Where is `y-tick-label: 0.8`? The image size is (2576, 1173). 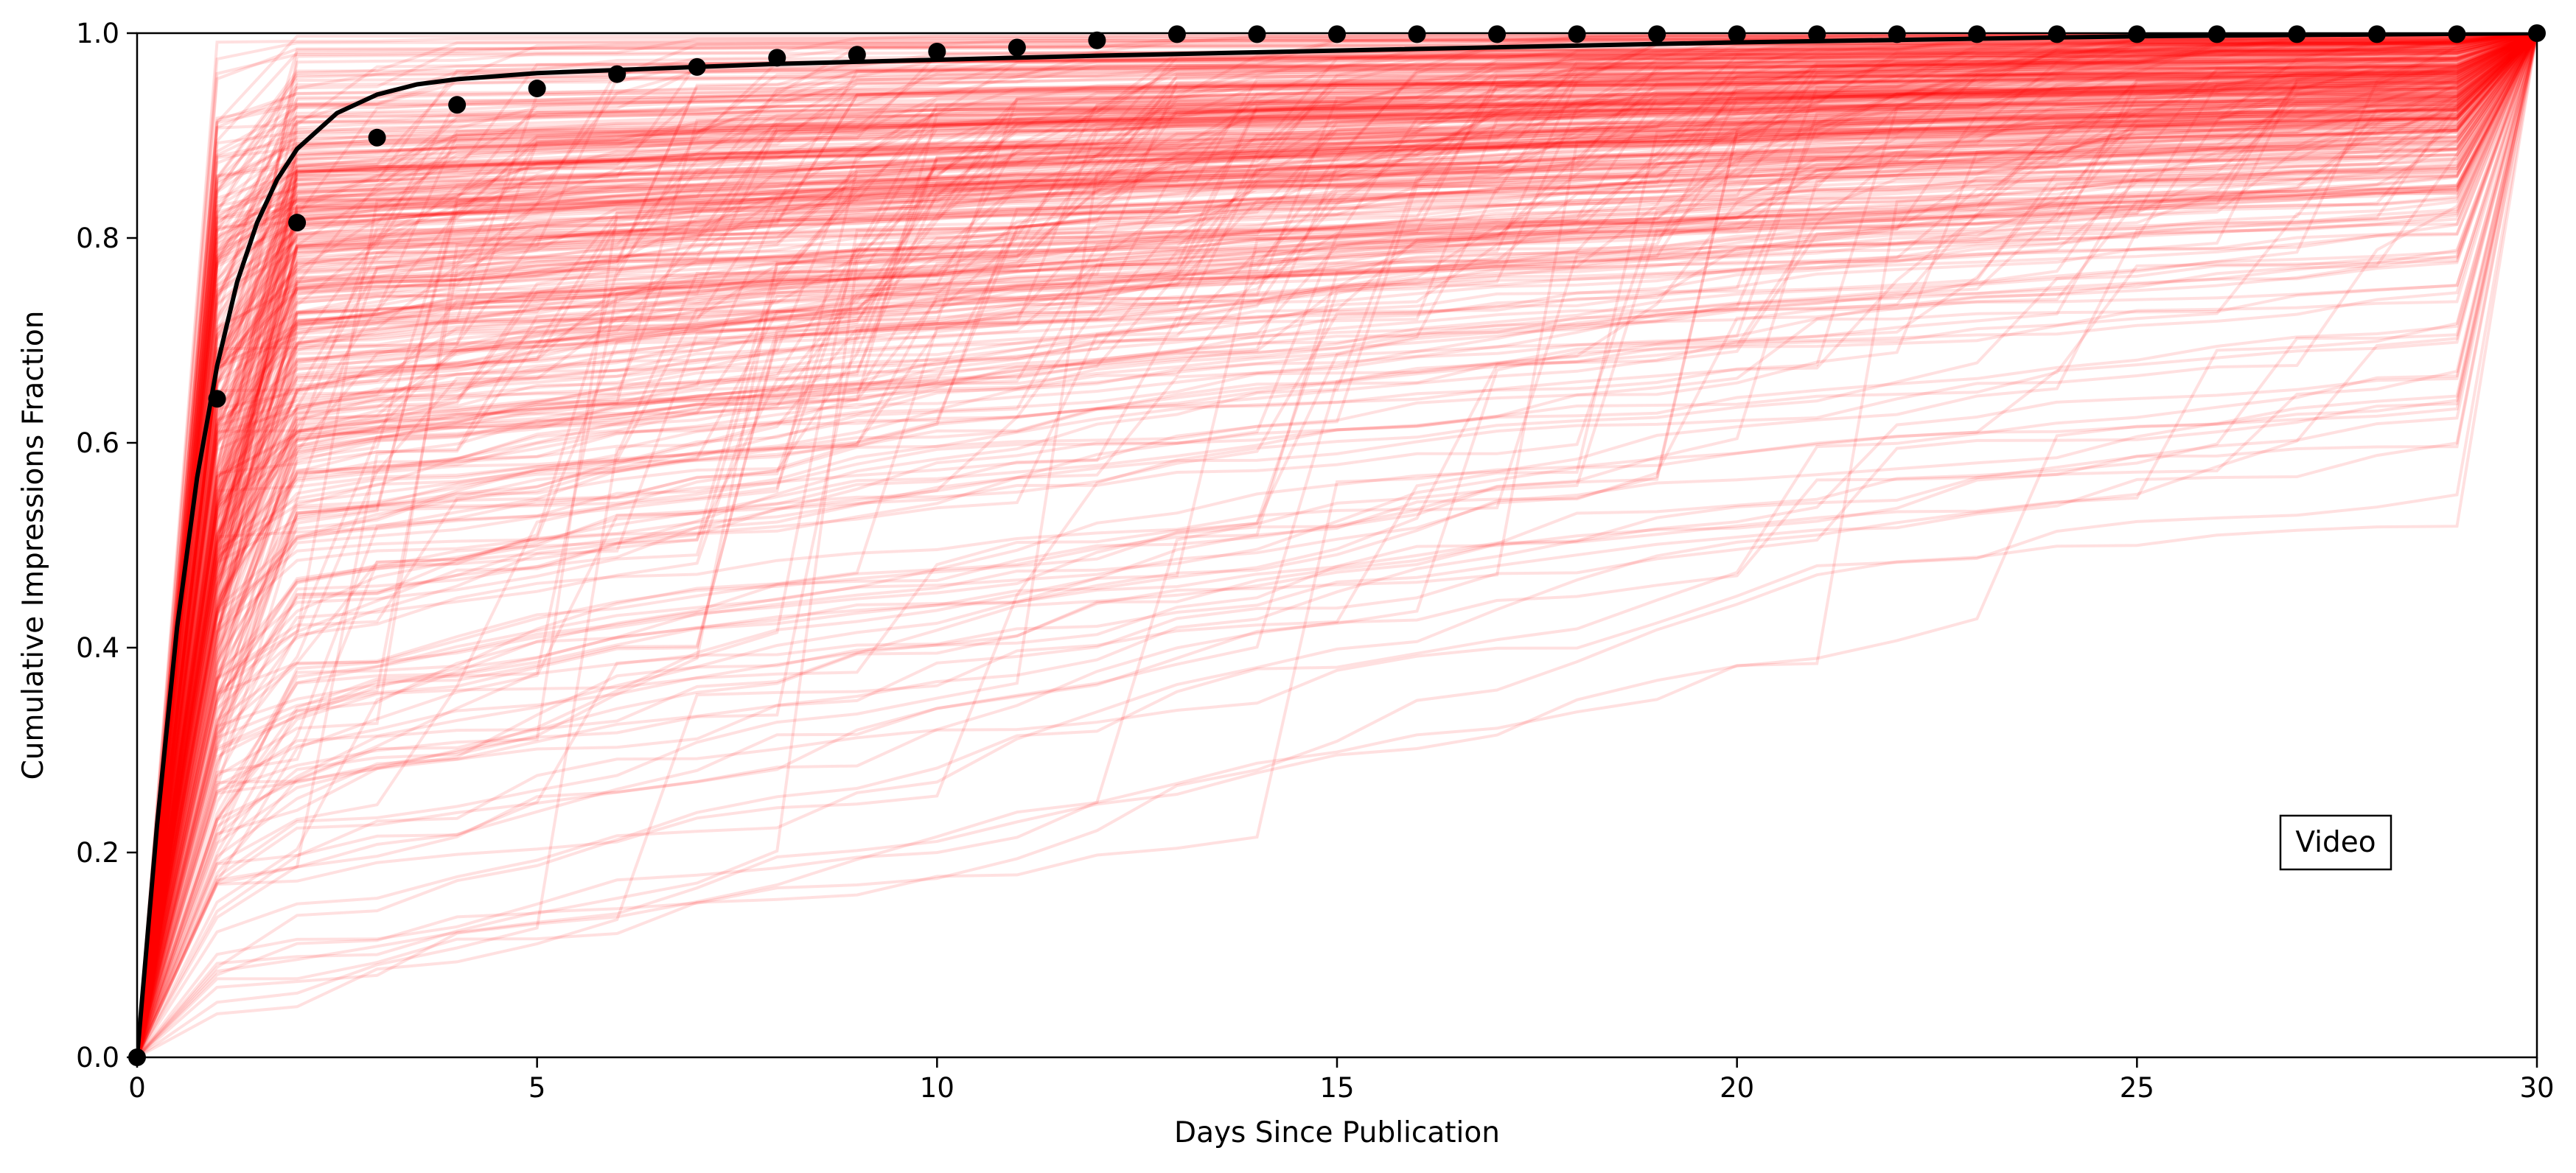
y-tick-label: 0.8 is located at coordinates (97, 238).